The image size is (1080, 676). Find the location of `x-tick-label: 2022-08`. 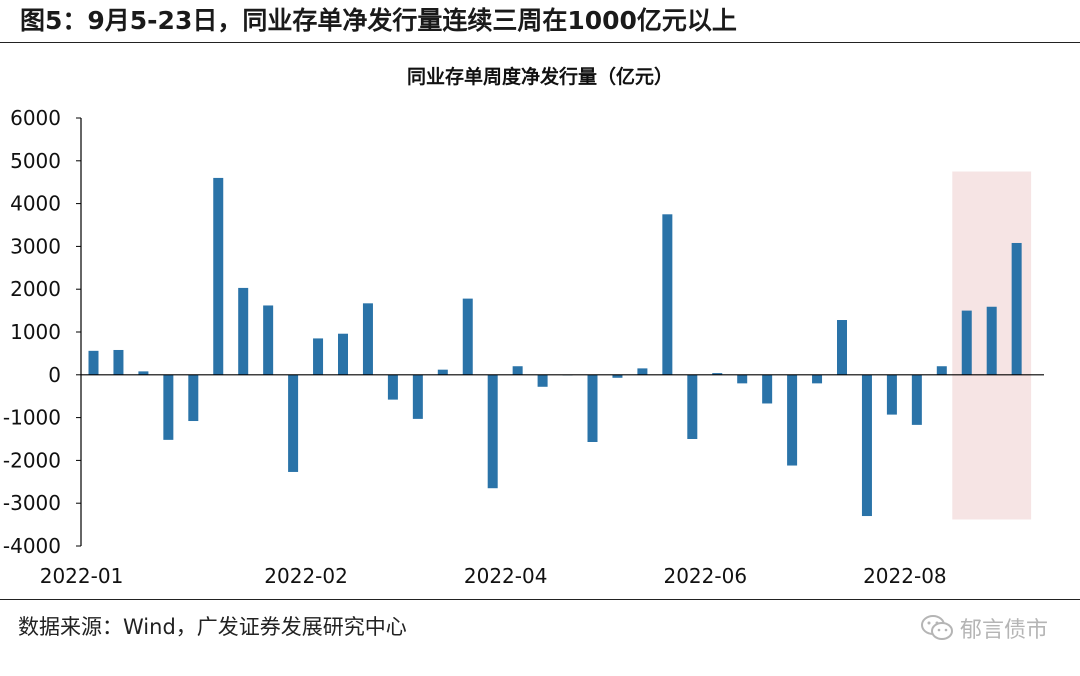

x-tick-label: 2022-08 is located at coordinates (905, 576).